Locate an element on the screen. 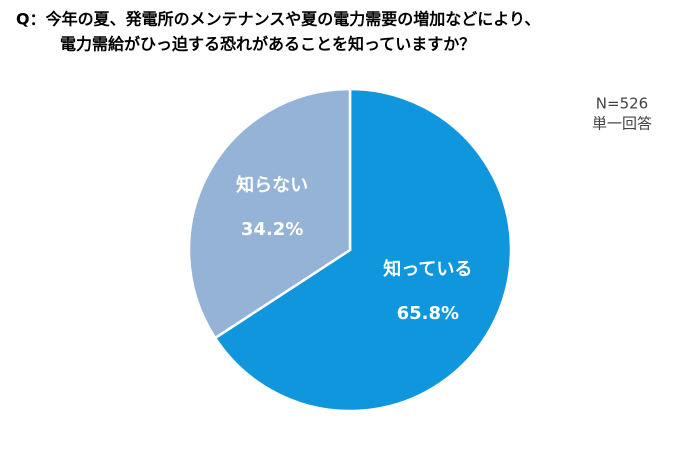  slice-label: 知っている is located at coordinates (427, 269).